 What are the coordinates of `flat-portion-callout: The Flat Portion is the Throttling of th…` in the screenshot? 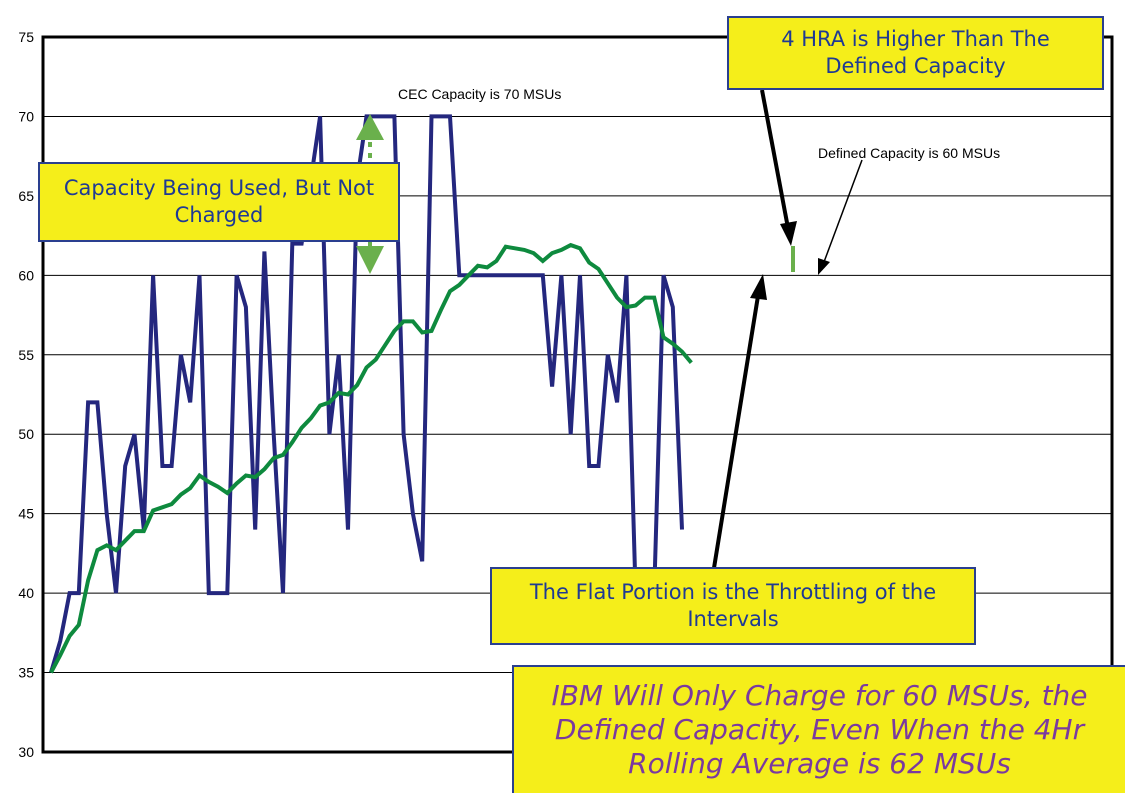 It's located at (733, 606).